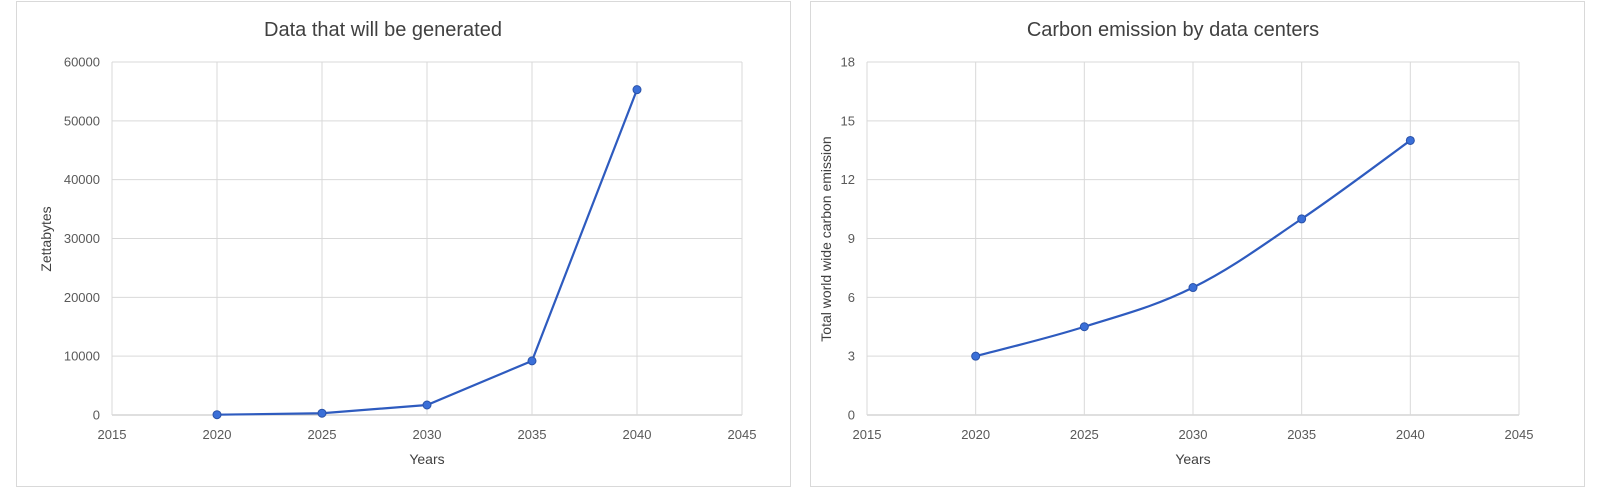 The width and height of the screenshot is (1600, 500). Describe the element at coordinates (82, 179) in the screenshot. I see `y-tick-label: 40000` at that location.